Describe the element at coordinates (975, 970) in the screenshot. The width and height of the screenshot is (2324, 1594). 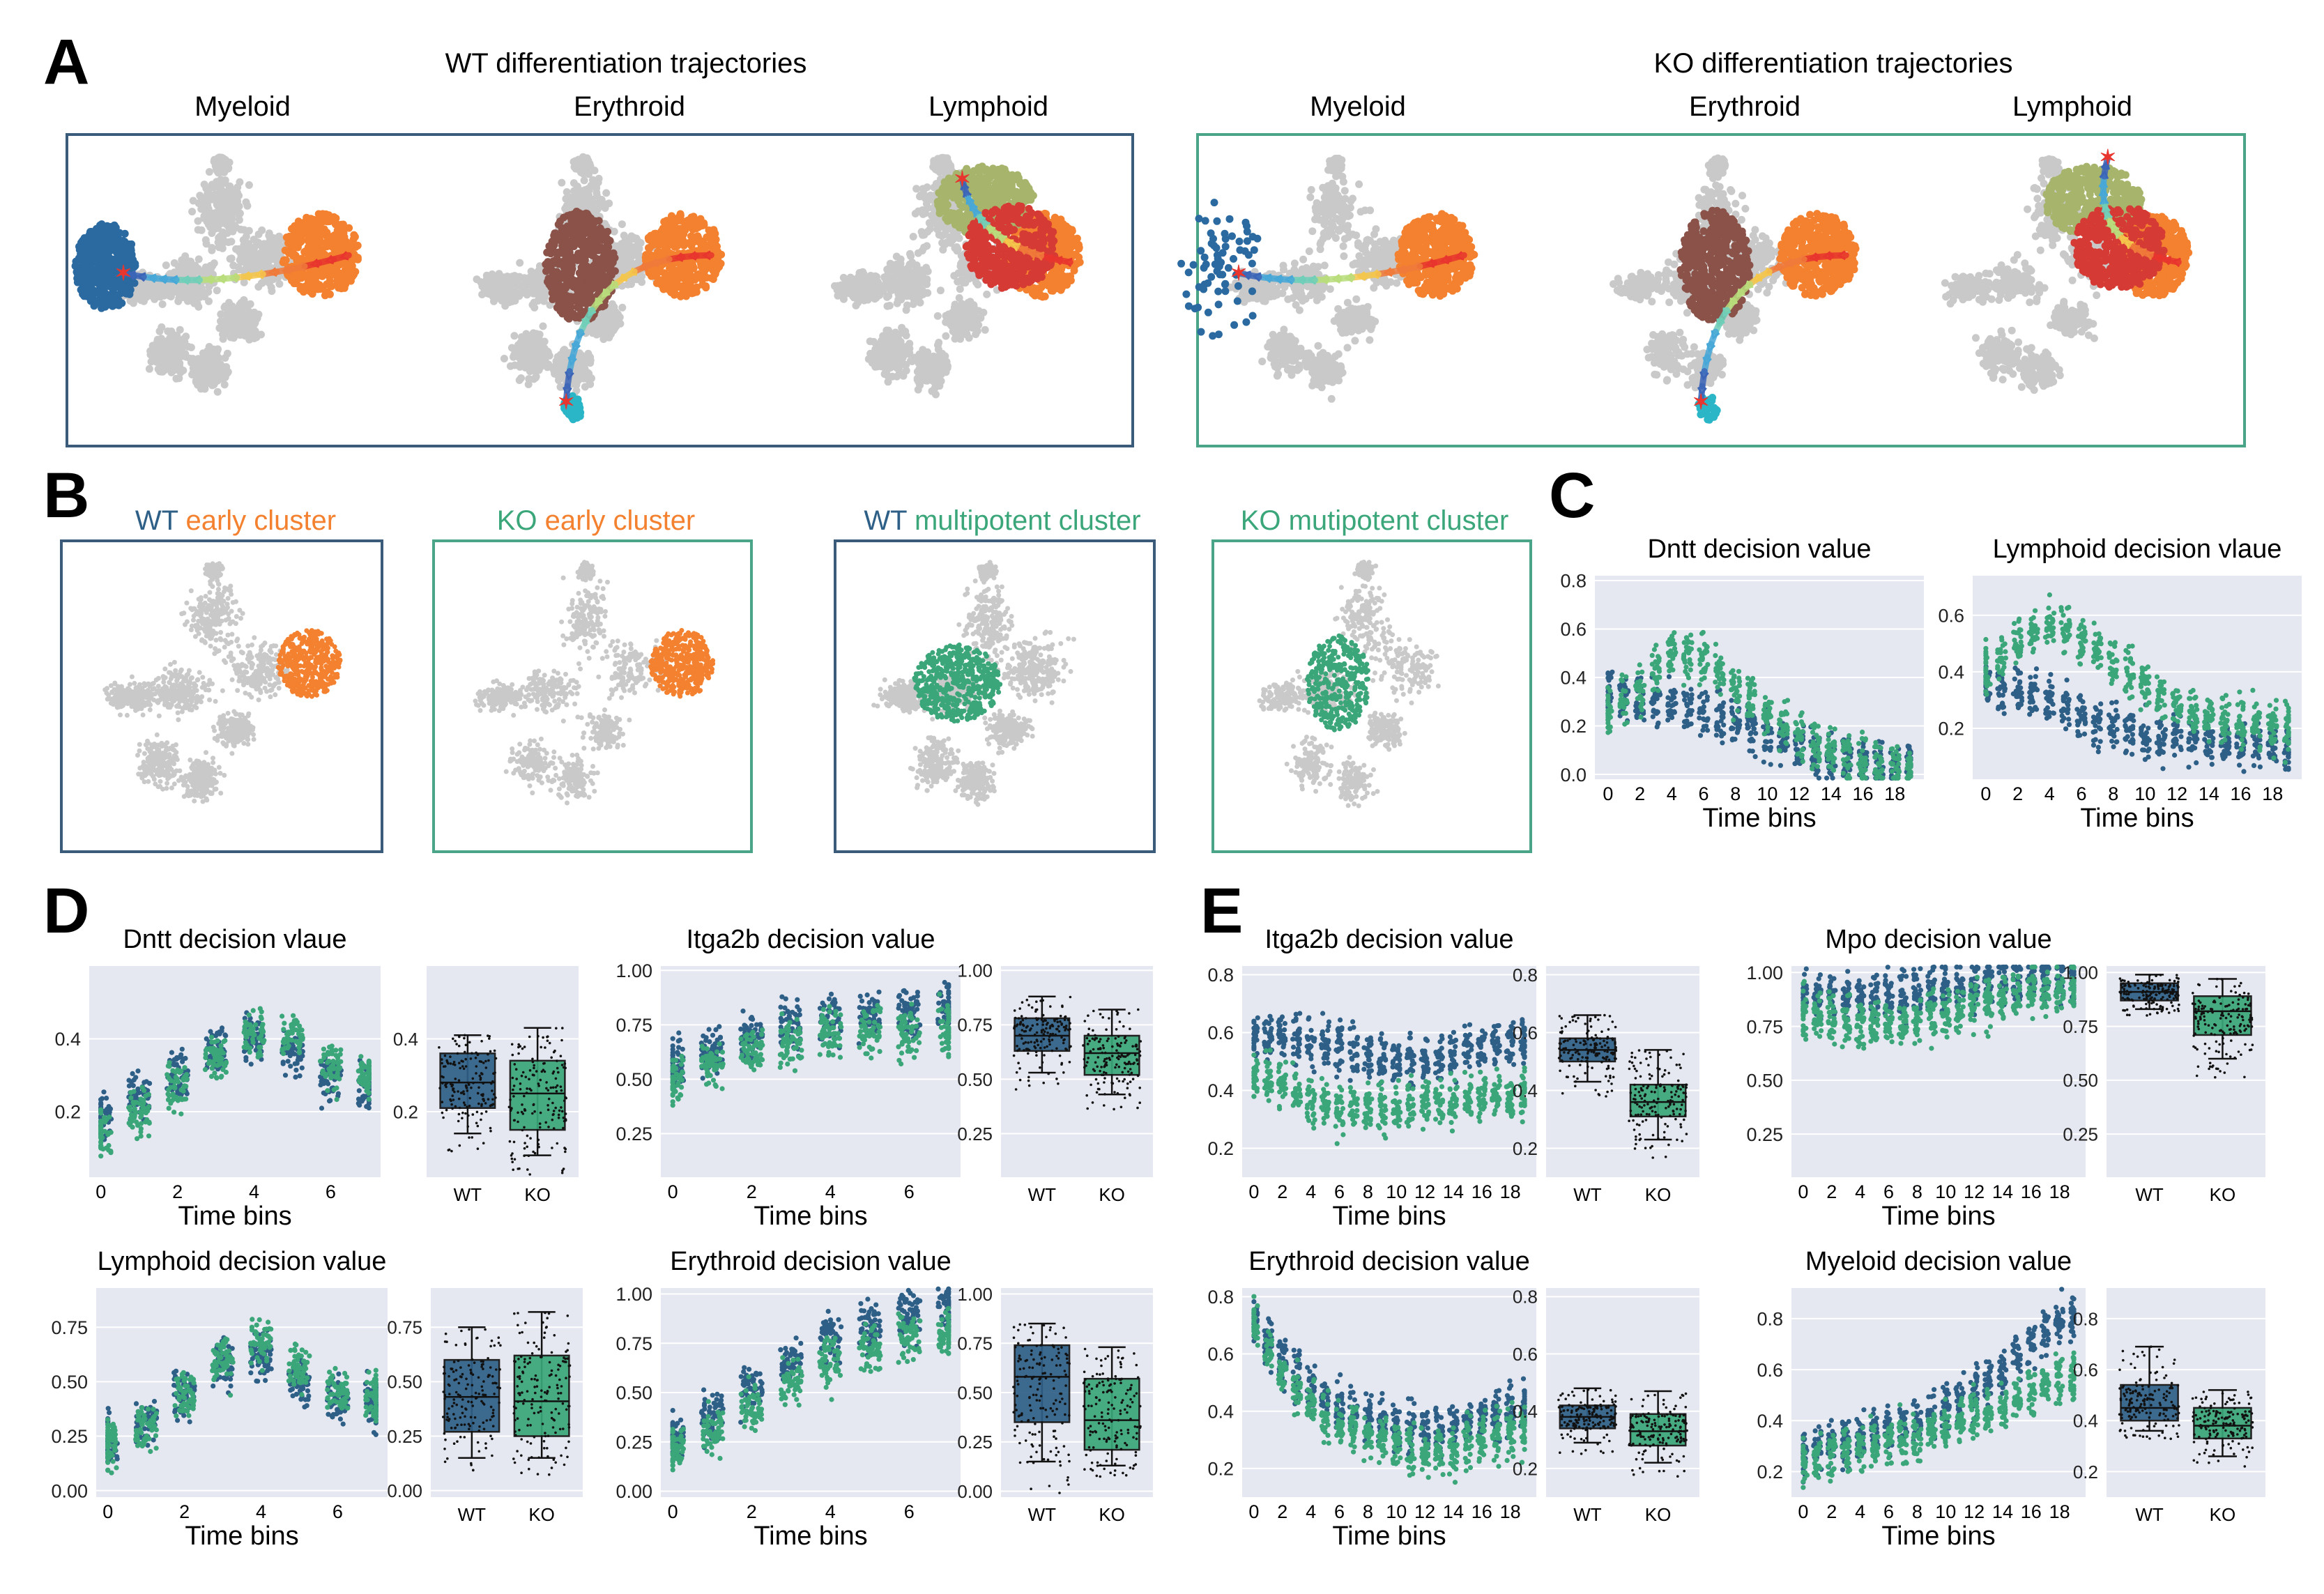
I see `d-box-2-ytick-label: 1.00` at that location.